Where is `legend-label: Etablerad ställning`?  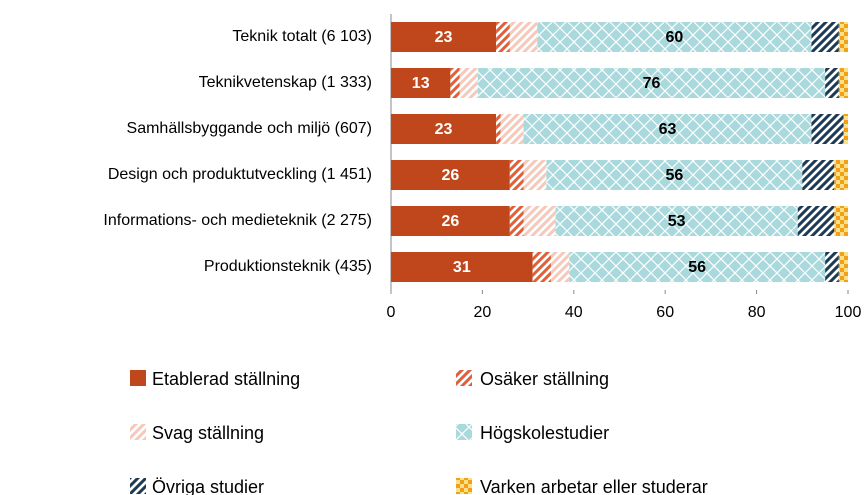 legend-label: Etablerad ställning is located at coordinates (226, 379).